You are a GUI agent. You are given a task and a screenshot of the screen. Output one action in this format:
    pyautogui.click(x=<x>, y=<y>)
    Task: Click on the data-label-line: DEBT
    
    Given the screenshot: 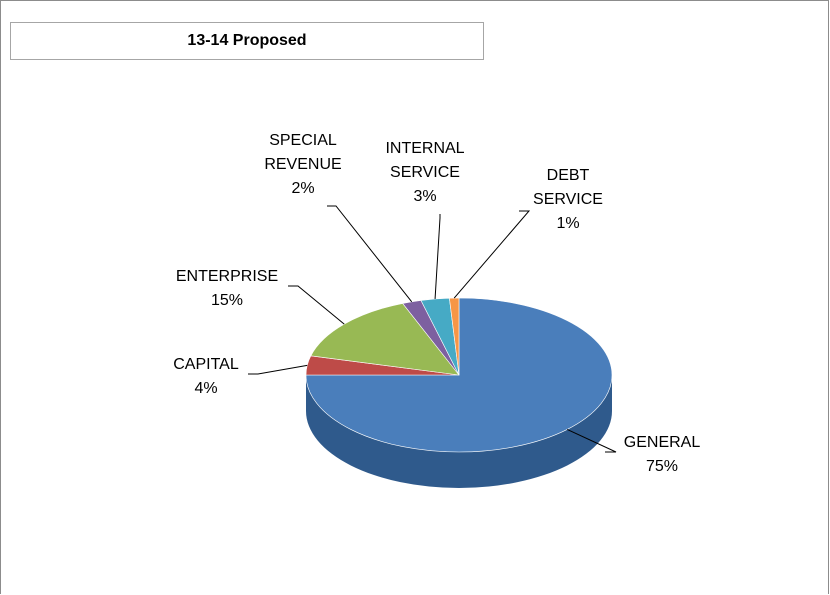 What is the action you would take?
    pyautogui.click(x=568, y=175)
    